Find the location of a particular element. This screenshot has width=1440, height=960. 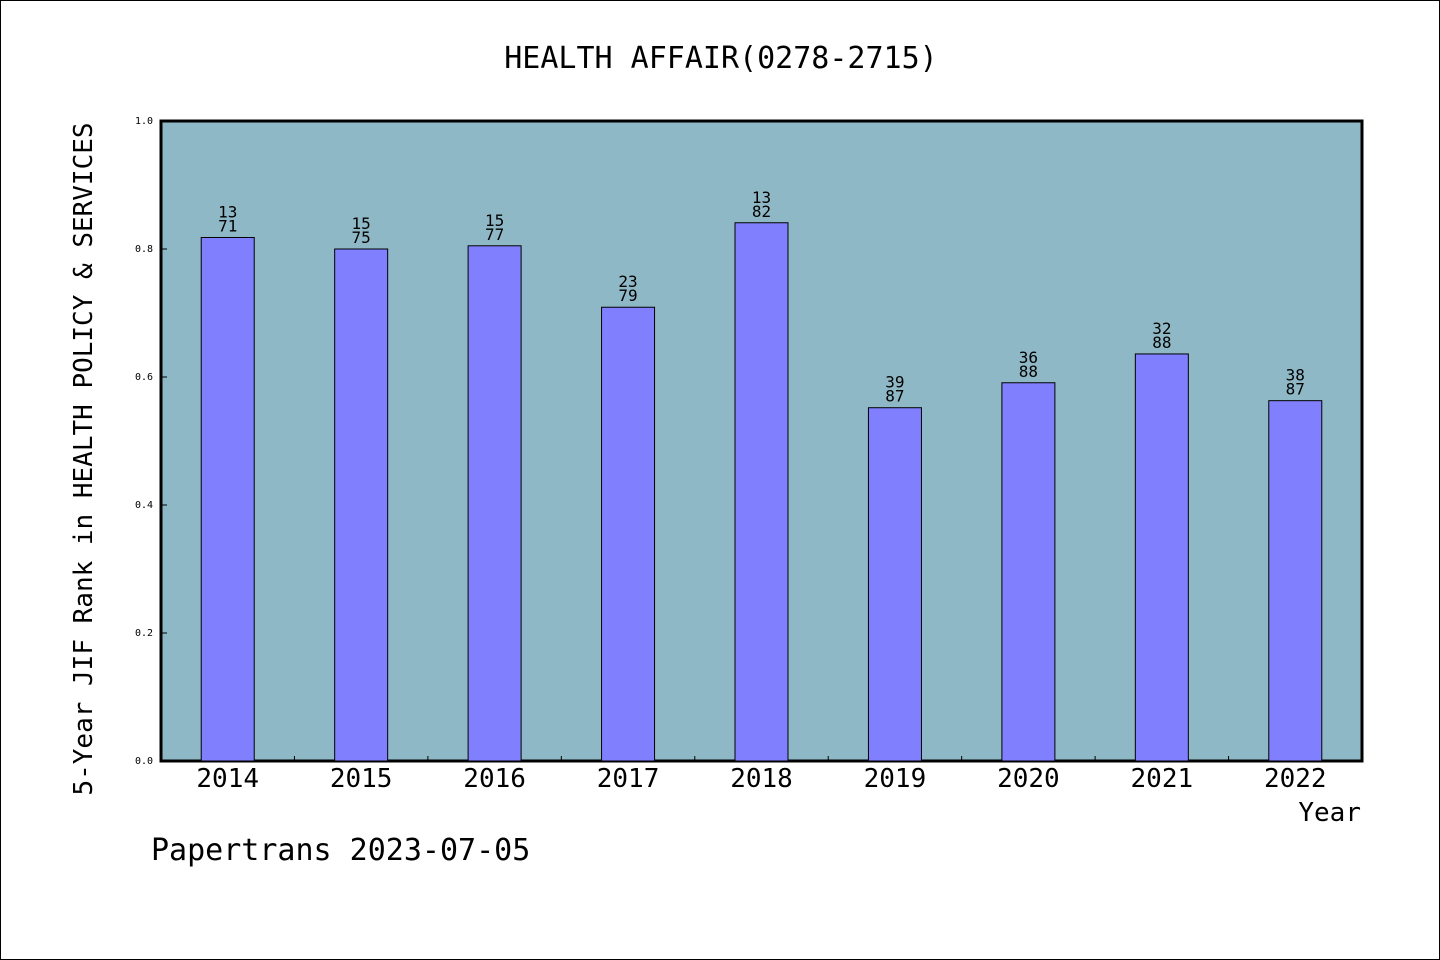

y-tick-label: 1.0 is located at coordinates (144, 121).